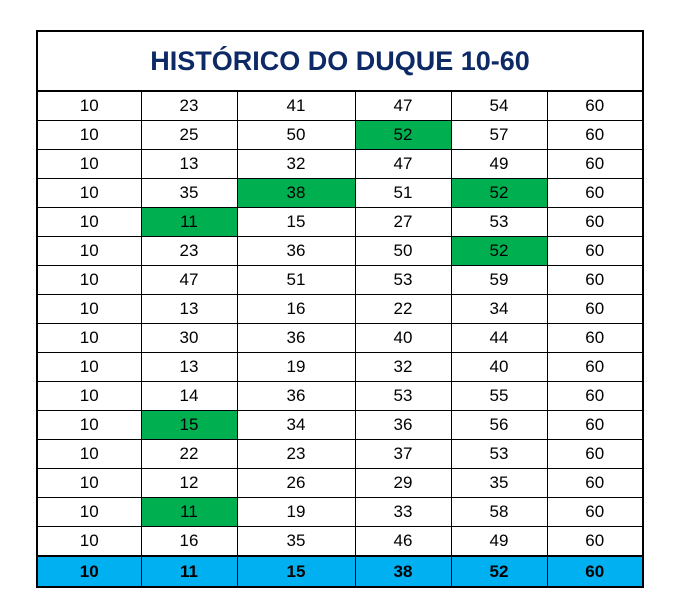  What do you see at coordinates (403, 571) in the screenshot?
I see `footer-cell: 38` at bounding box center [403, 571].